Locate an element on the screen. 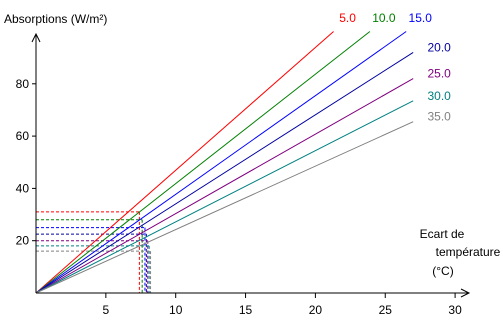 The image size is (503, 320). series-label: 15.0 is located at coordinates (421, 18).